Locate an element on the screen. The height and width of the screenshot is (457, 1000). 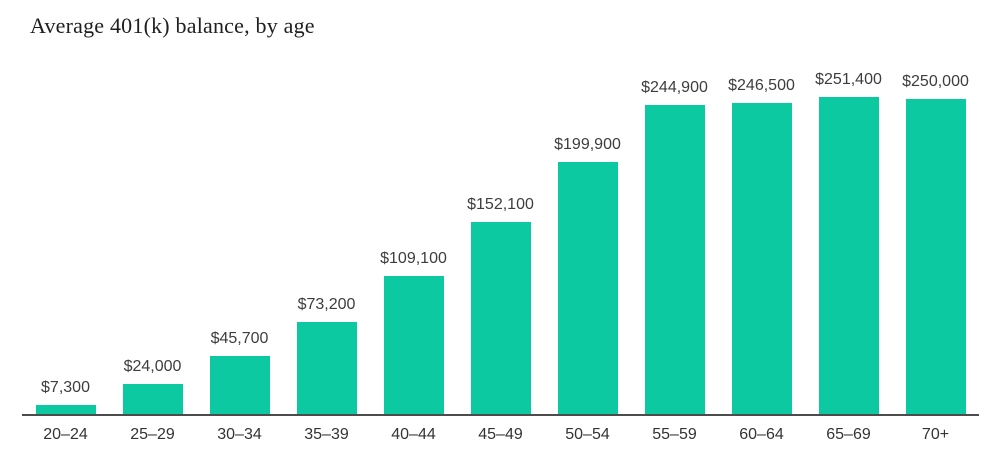
bar-column: $152,100 is located at coordinates (500, 234).